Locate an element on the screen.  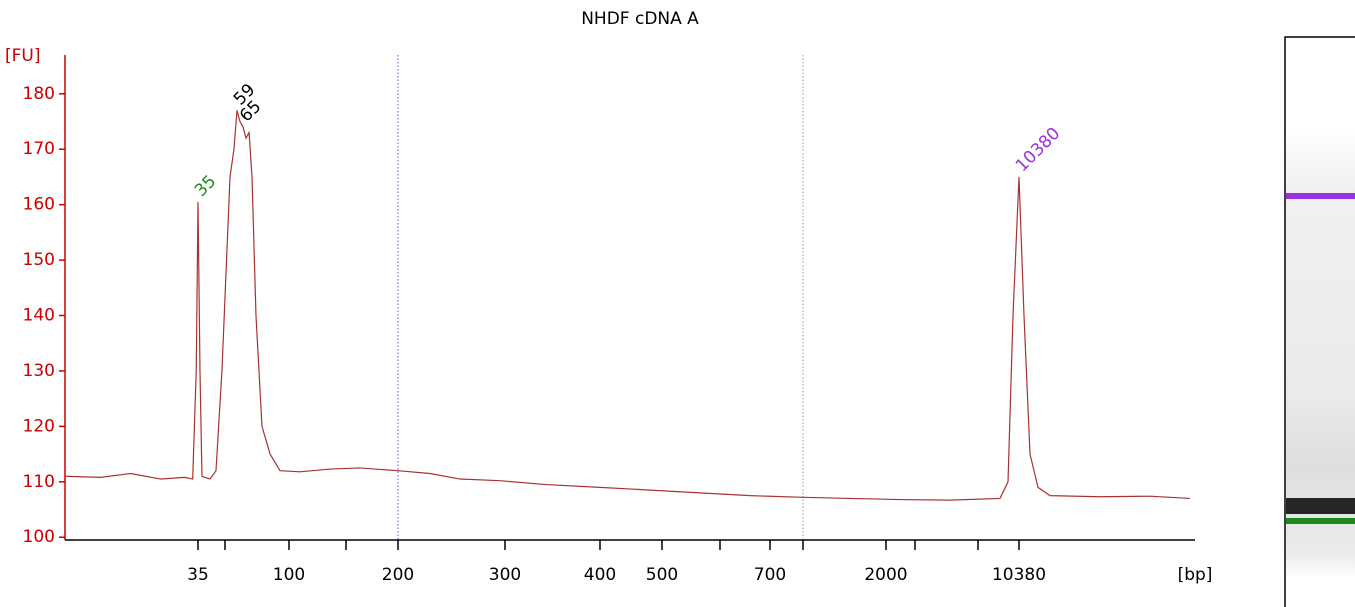
chart-title: NHDF cDNA A is located at coordinates (640, 19).